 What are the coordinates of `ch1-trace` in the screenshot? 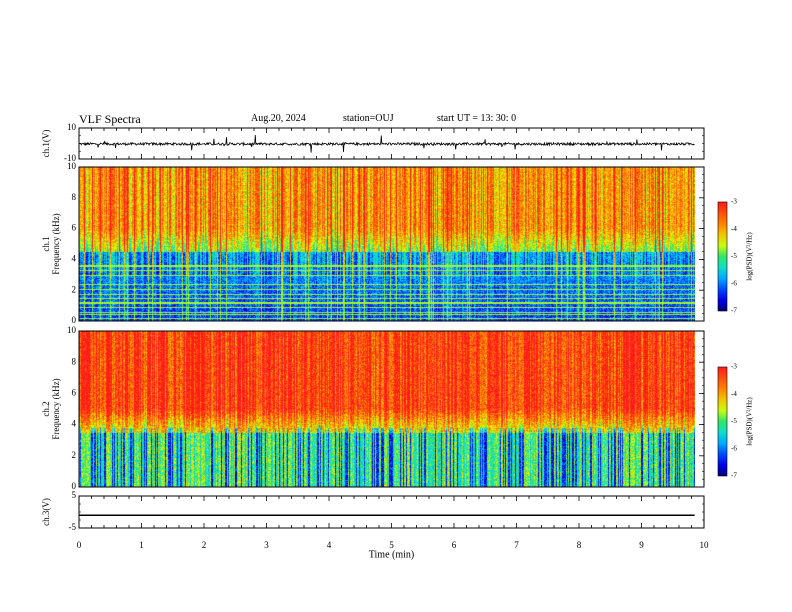 It's located at (387, 143).